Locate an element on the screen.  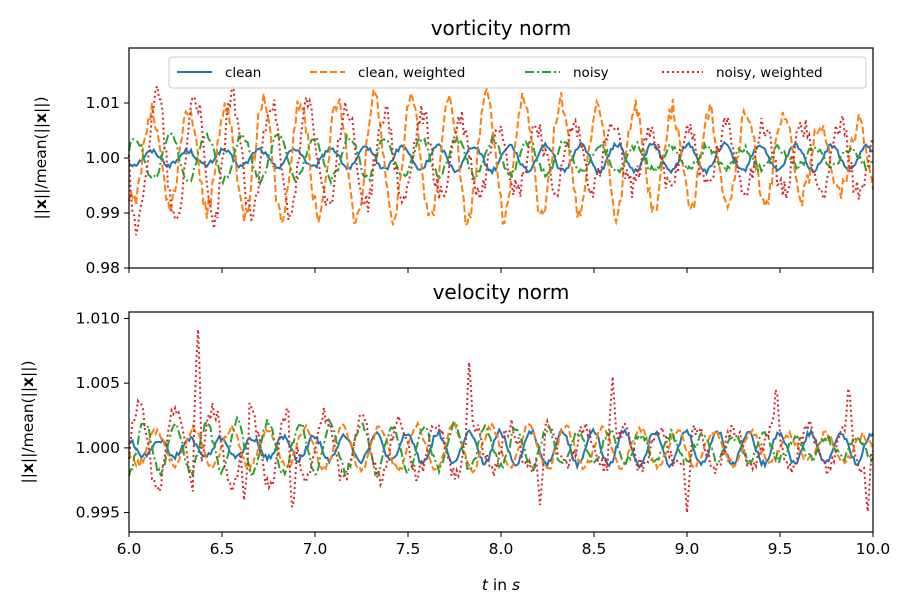
xtick-label: 9.5 is located at coordinates (780, 549).